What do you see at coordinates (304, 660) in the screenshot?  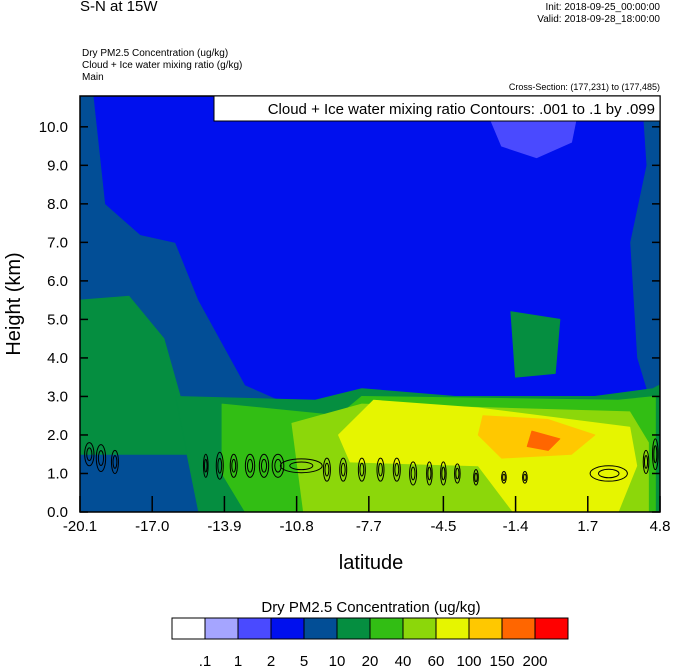 I see `colorbar-level-label: 5` at bounding box center [304, 660].